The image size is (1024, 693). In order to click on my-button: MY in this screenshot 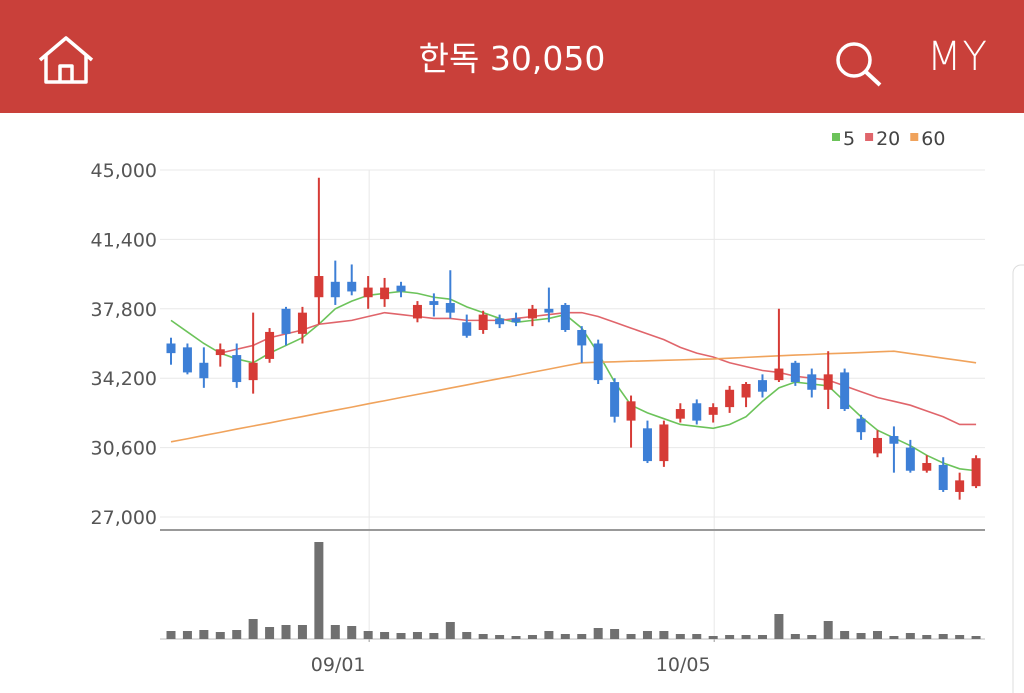, I will do `click(957, 57)`.